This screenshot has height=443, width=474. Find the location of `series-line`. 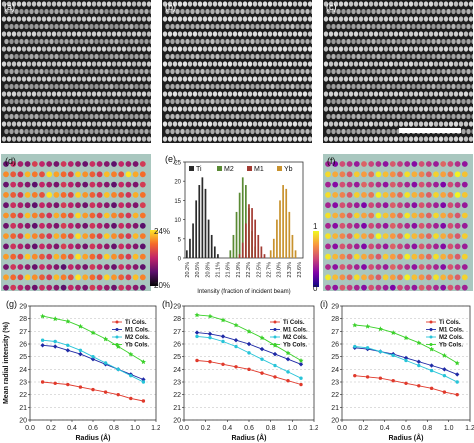

series-line is located at coordinates (93, 391).